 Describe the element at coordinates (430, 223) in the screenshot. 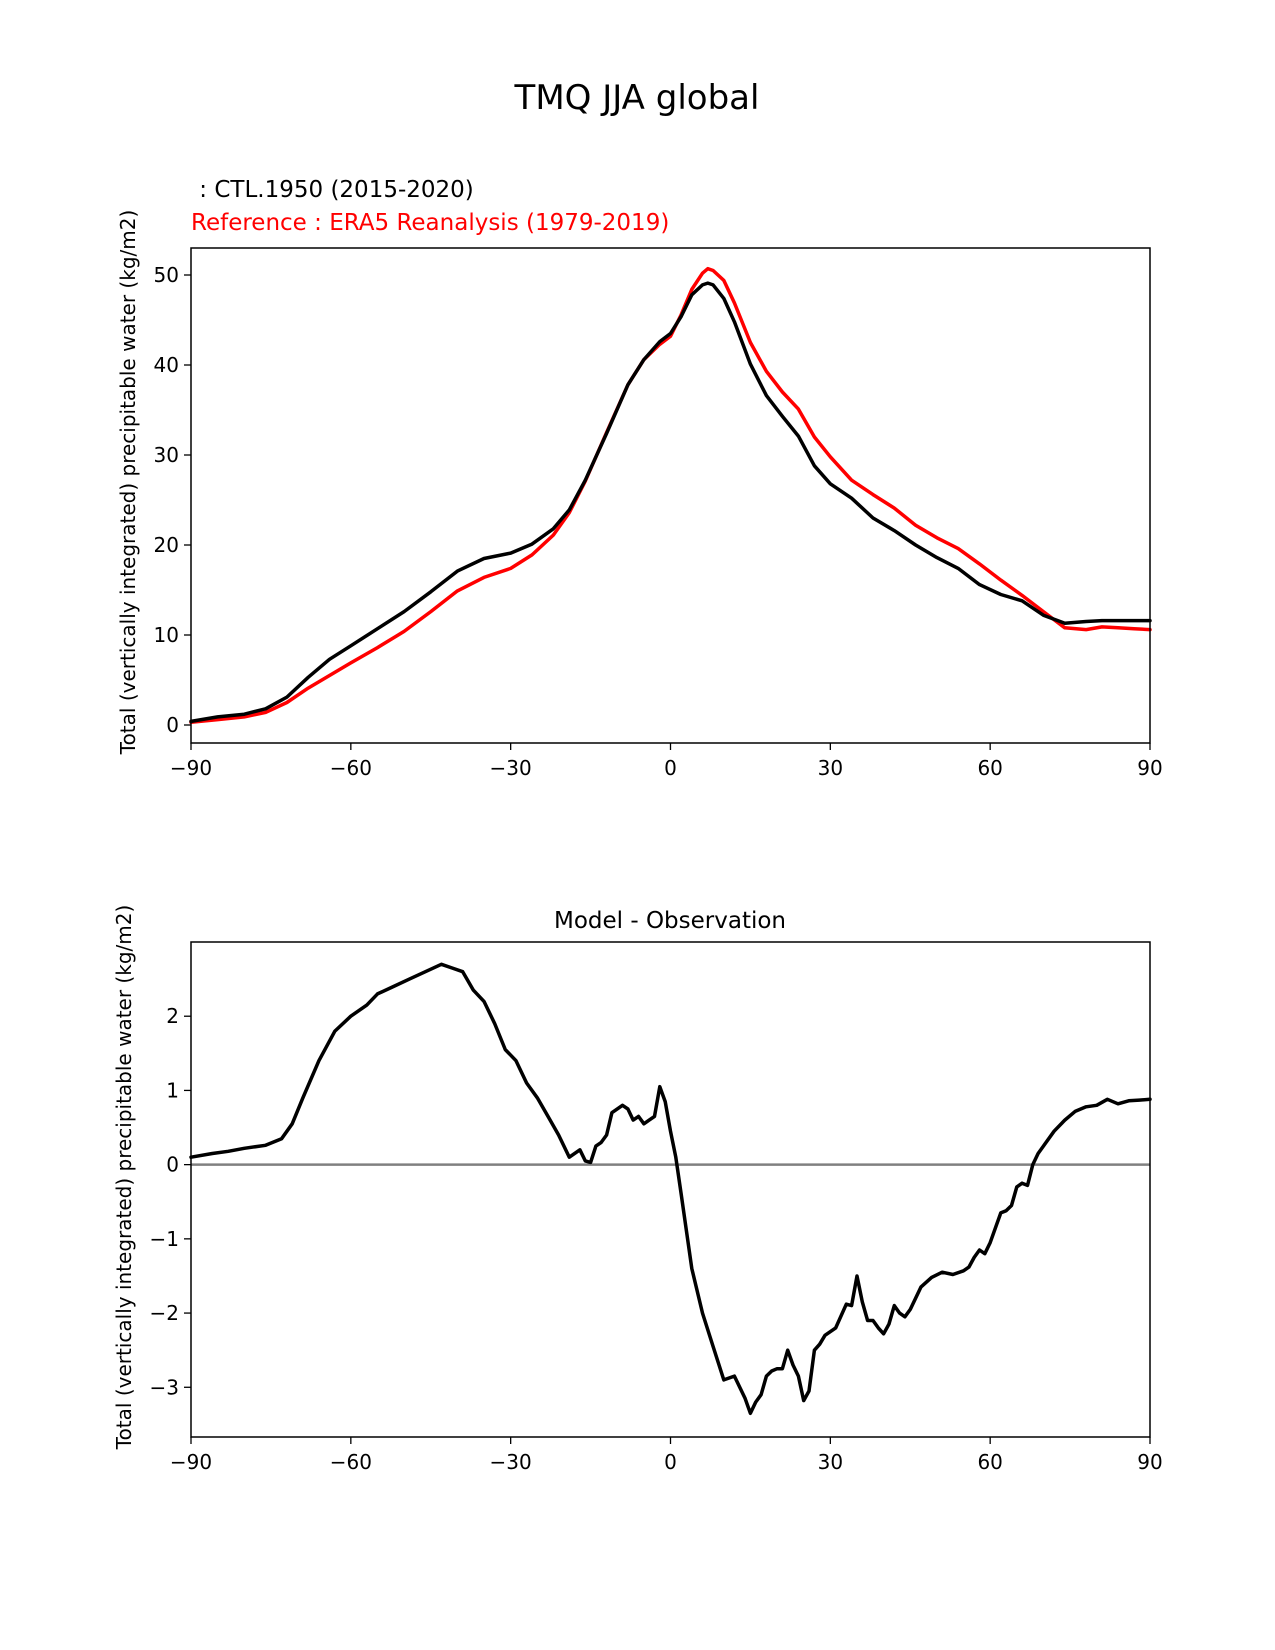

I see `reference-label: Reference : ERA5 Reanalysis (1979-2019)` at that location.